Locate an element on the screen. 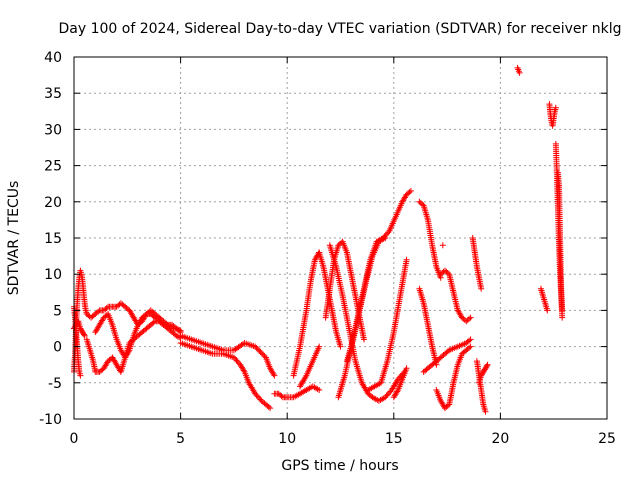 The width and height of the screenshot is (640, 480). series-track-x is located at coordinates (477, 263).